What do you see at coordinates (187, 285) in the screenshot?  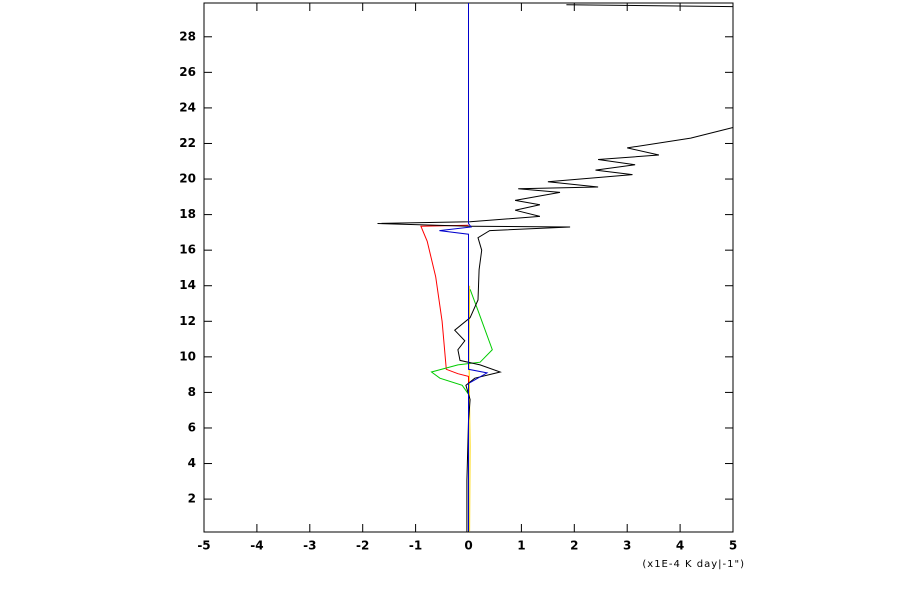 I see `y-tick-label: 14` at bounding box center [187, 285].